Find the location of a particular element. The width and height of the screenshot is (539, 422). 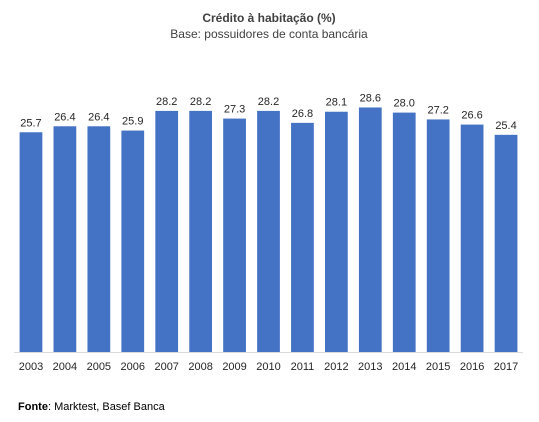

source-text: : Marktest, Basef Banca is located at coordinates (107, 407).